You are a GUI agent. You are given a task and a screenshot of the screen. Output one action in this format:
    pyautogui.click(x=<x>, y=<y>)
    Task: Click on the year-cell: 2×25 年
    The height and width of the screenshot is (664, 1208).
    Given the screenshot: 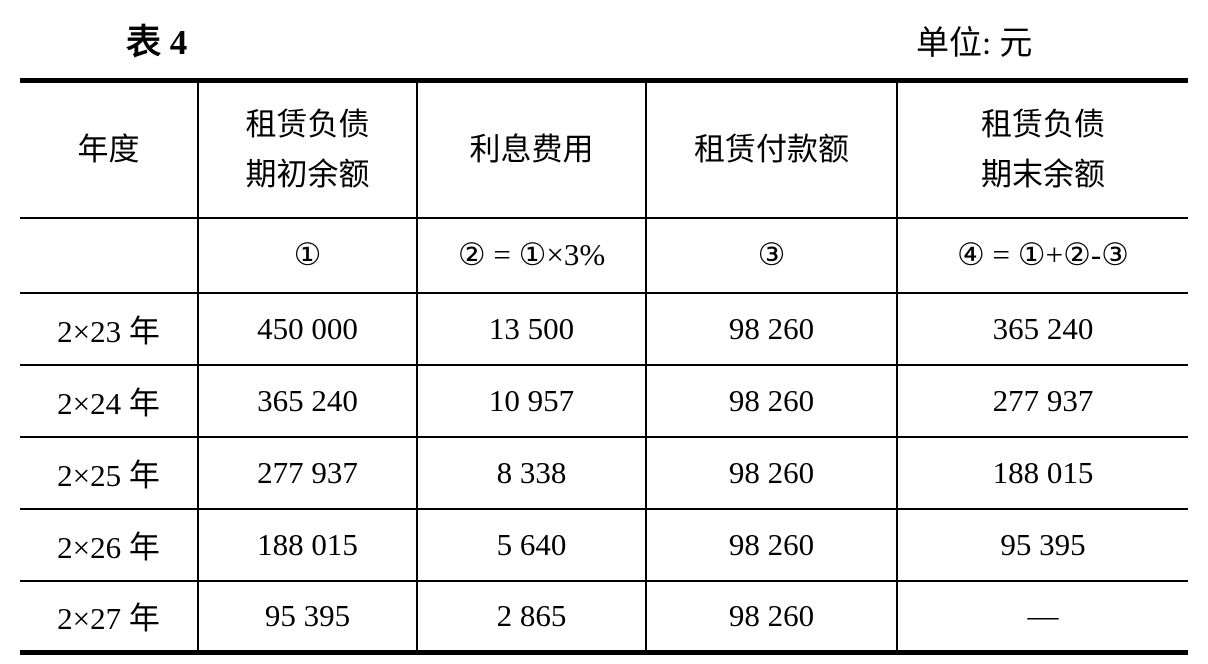 What is the action you would take?
    pyautogui.click(x=109, y=472)
    